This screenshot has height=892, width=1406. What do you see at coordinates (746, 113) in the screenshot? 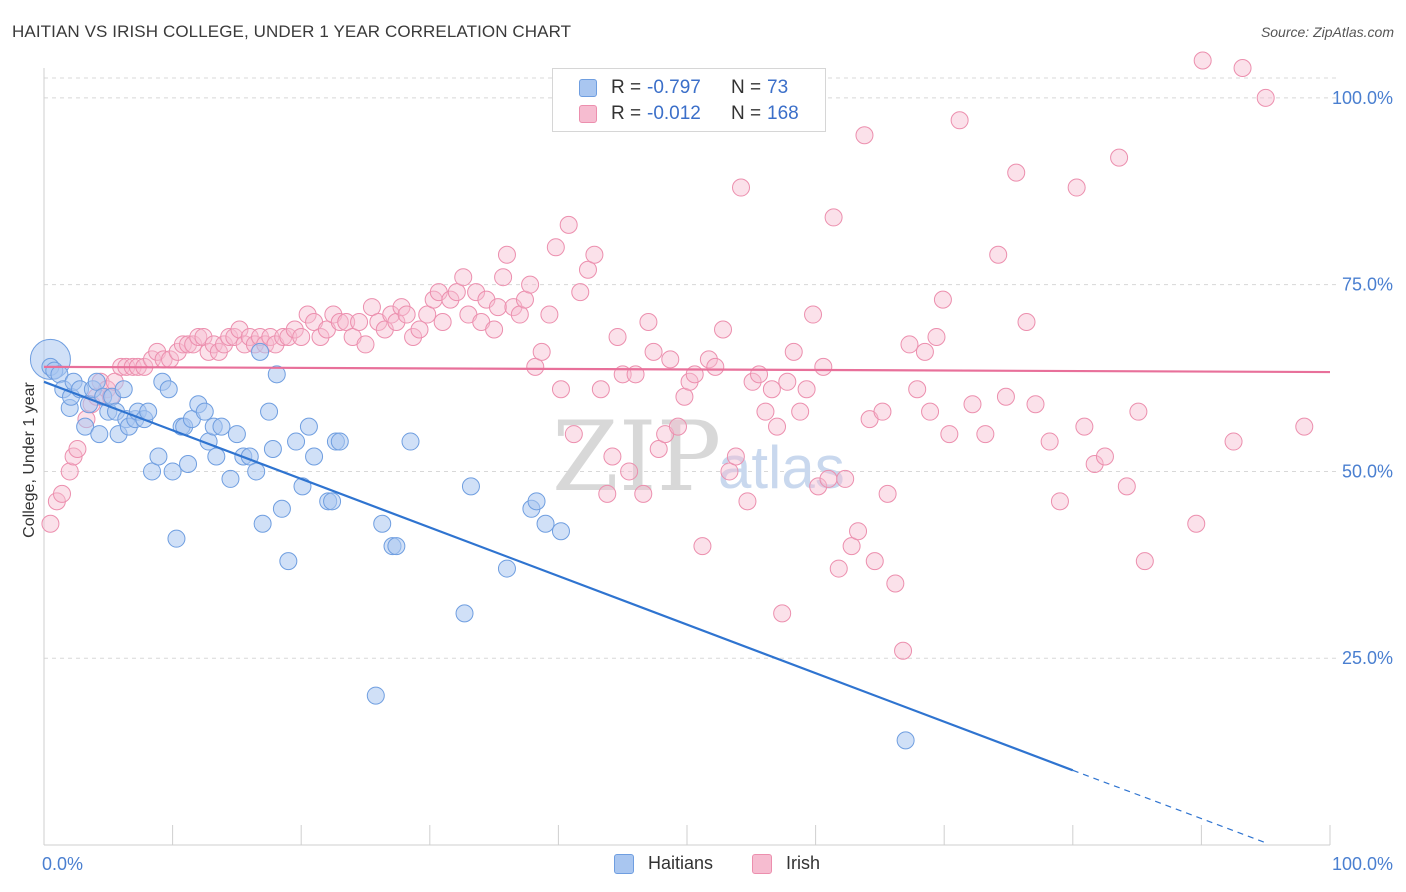
I see `legend-n-label: N =` at bounding box center [746, 113].